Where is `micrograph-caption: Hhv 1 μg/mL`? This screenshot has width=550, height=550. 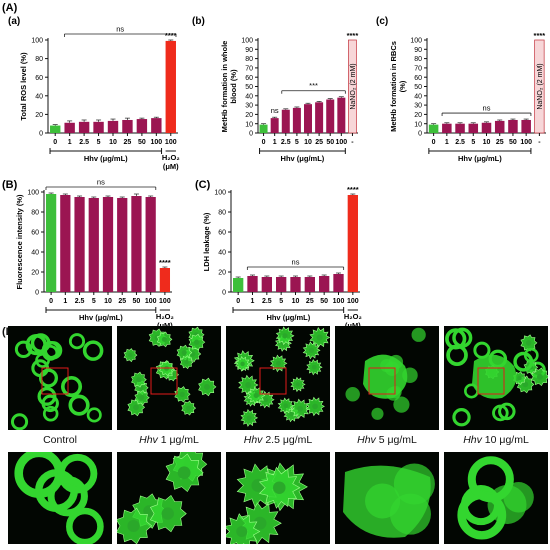 micrograph-caption: Hhv 1 μg/mL is located at coordinates (169, 440).